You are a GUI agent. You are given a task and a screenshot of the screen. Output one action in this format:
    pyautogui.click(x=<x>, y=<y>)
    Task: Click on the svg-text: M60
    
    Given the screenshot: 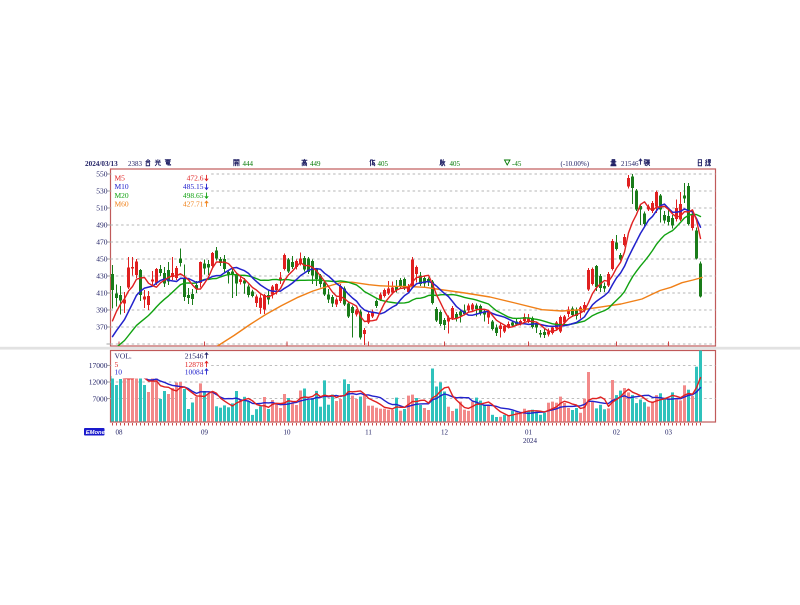 What is the action you would take?
    pyautogui.click(x=122, y=204)
    